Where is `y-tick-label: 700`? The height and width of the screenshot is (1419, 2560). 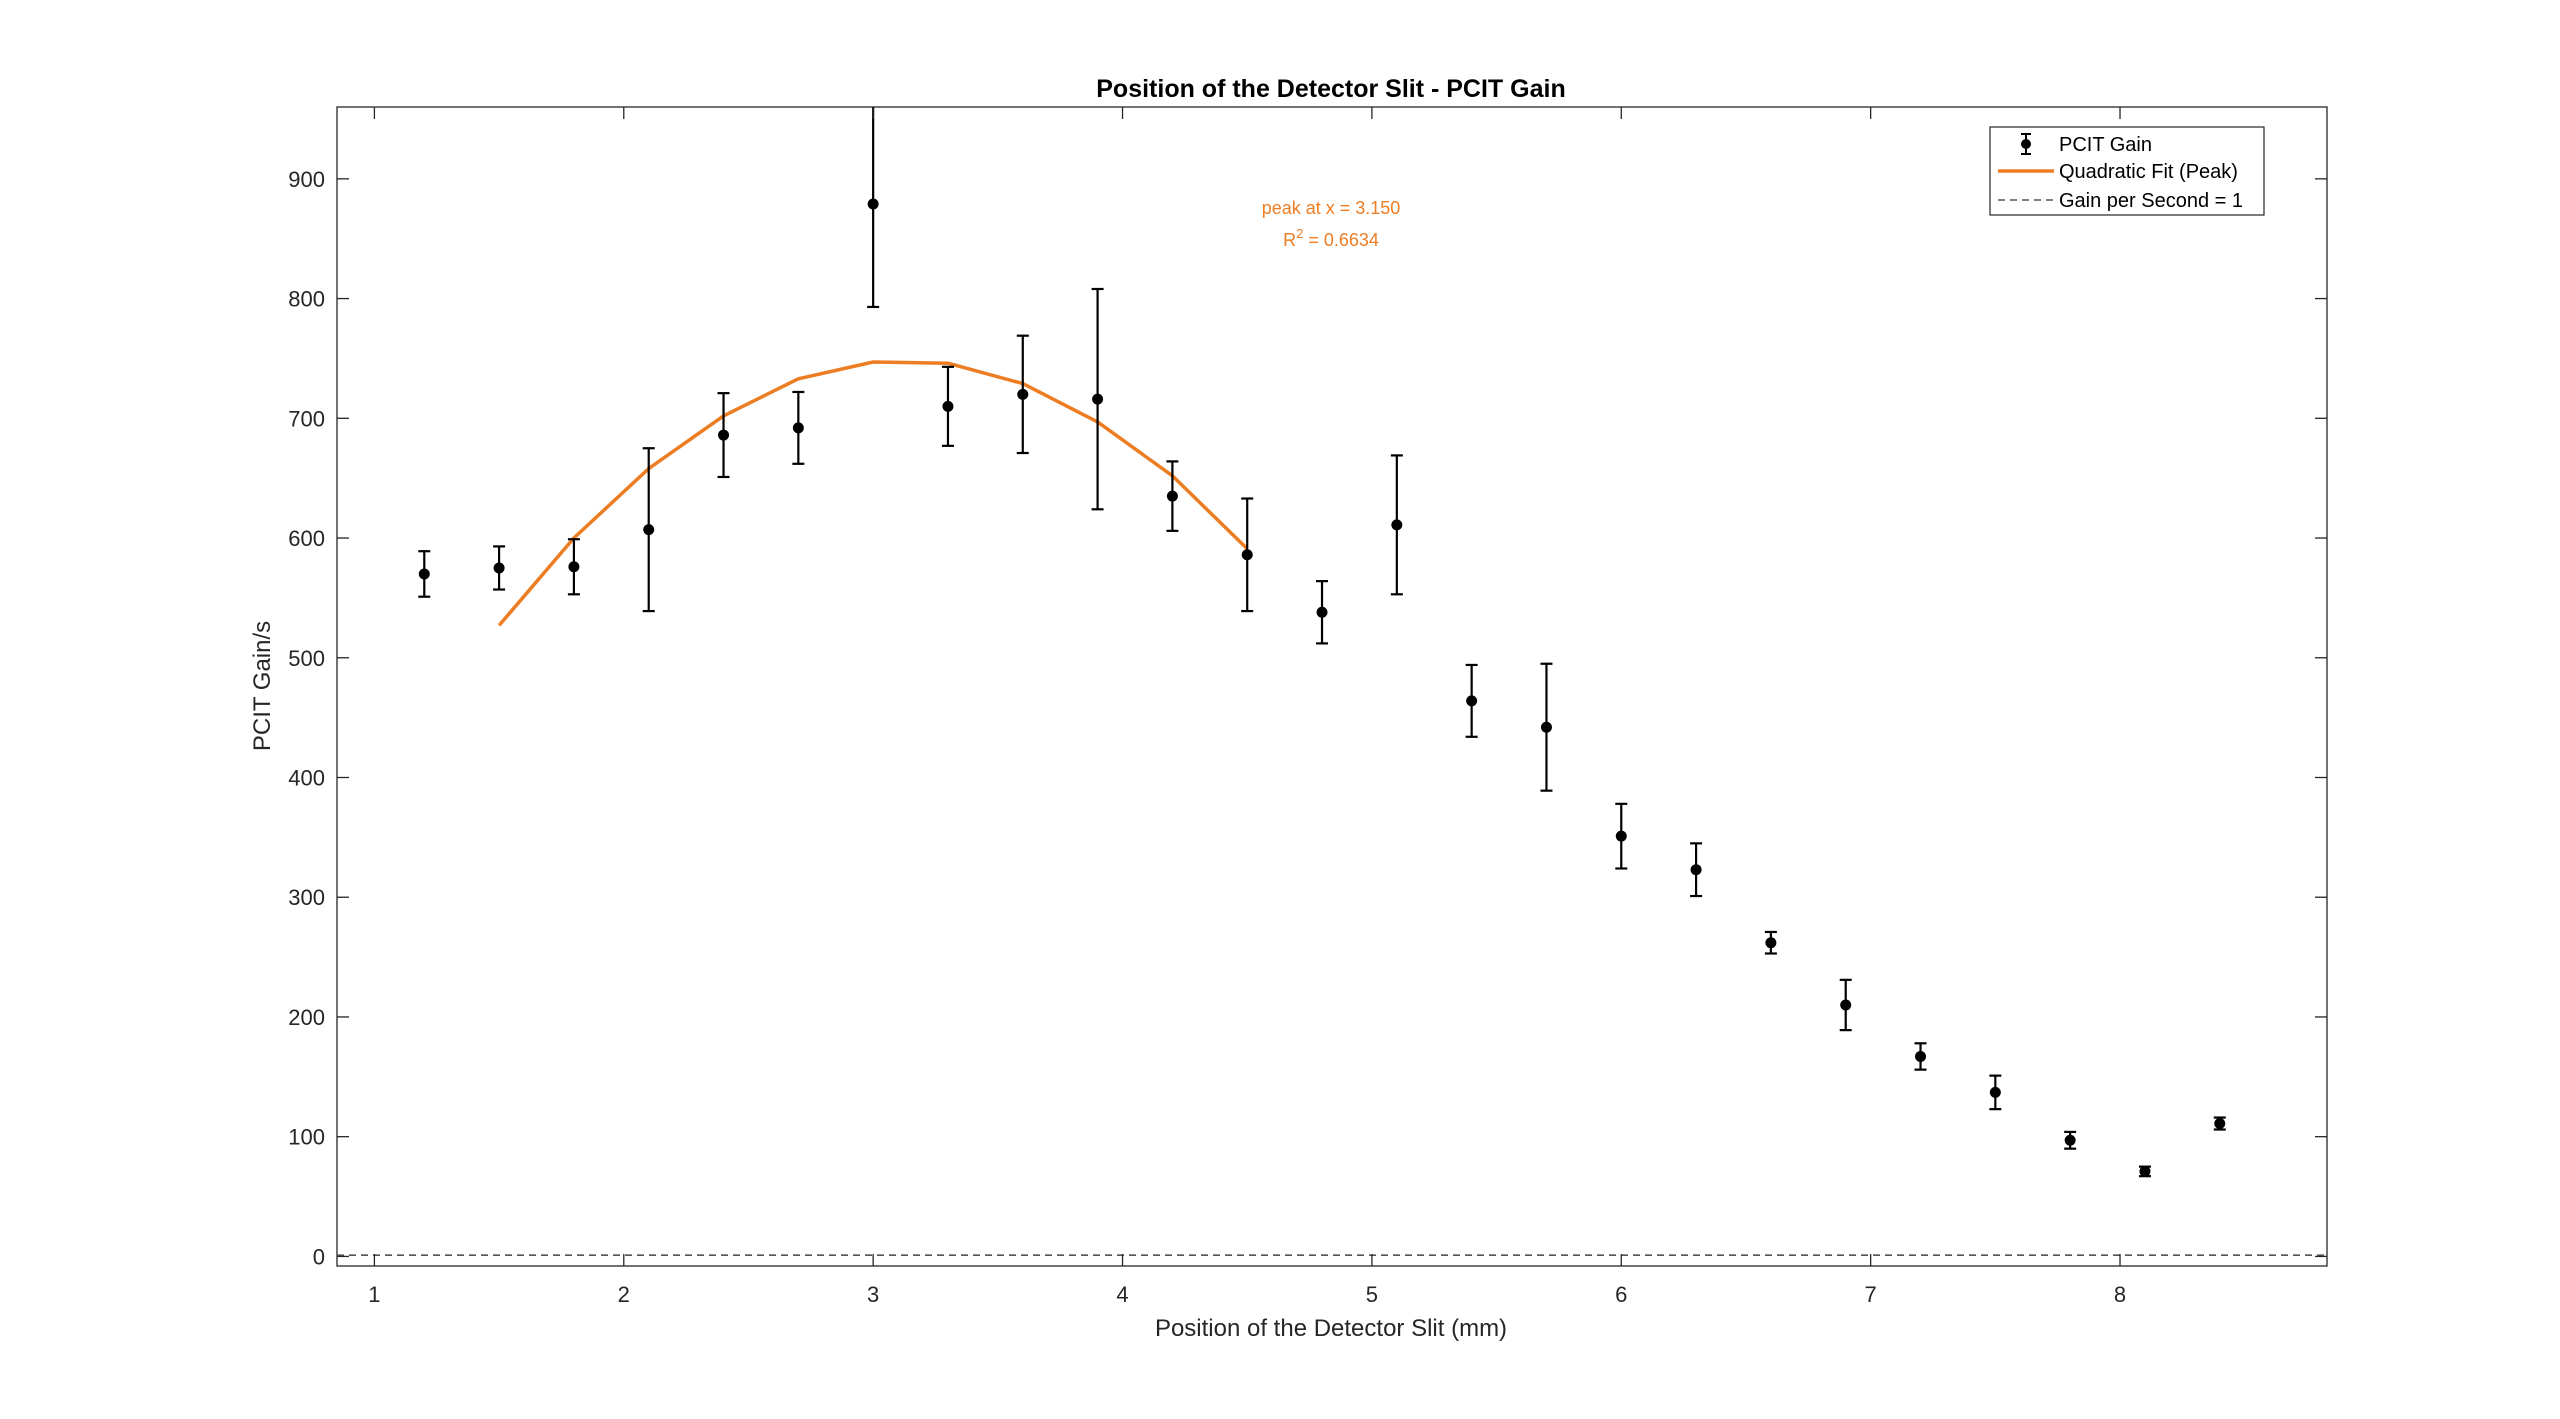 y-tick-label: 700 is located at coordinates (306, 418).